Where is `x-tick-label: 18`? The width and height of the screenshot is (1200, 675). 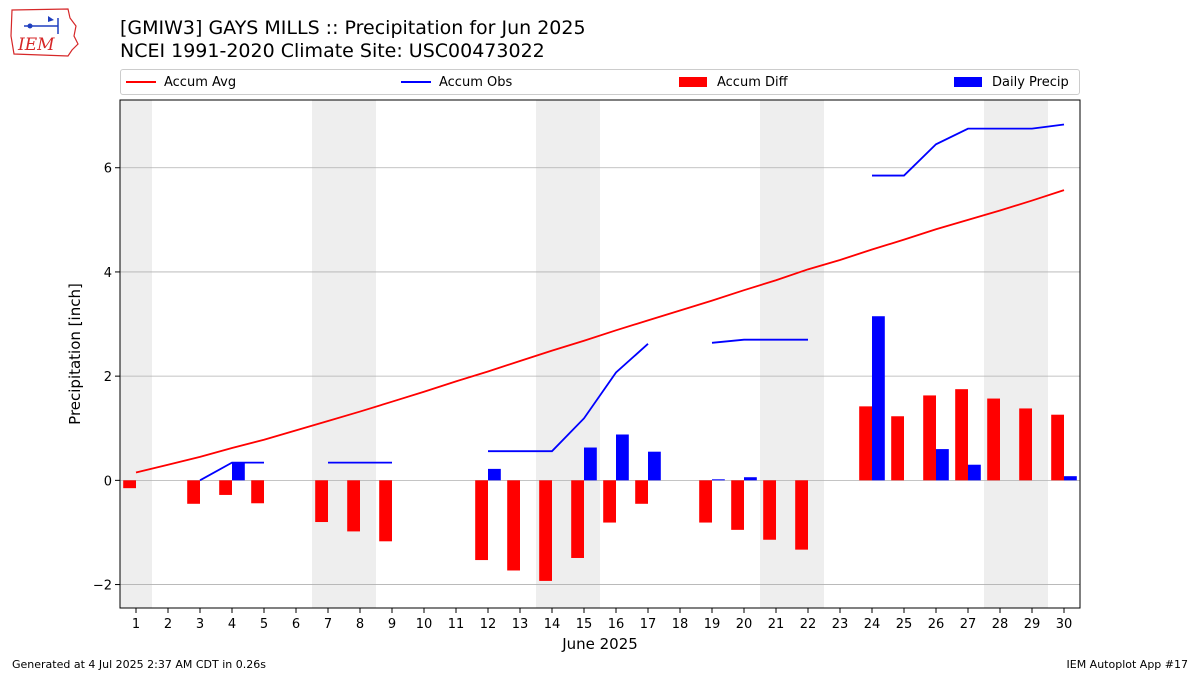 x-tick-label: 18 is located at coordinates (680, 624).